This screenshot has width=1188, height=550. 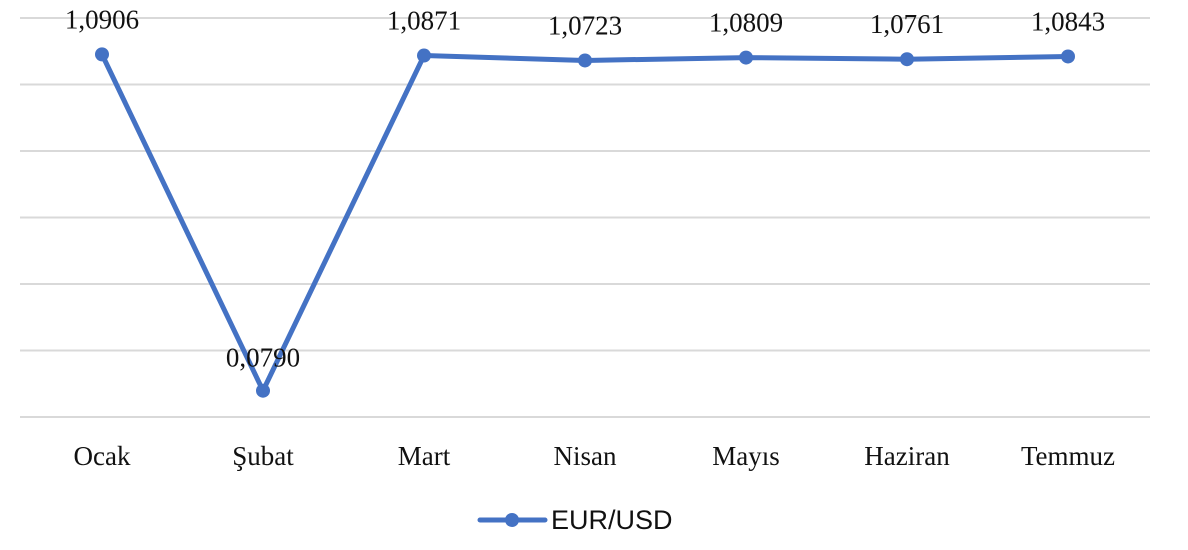 What do you see at coordinates (512, 520) in the screenshot?
I see `legend-marker-swatch` at bounding box center [512, 520].